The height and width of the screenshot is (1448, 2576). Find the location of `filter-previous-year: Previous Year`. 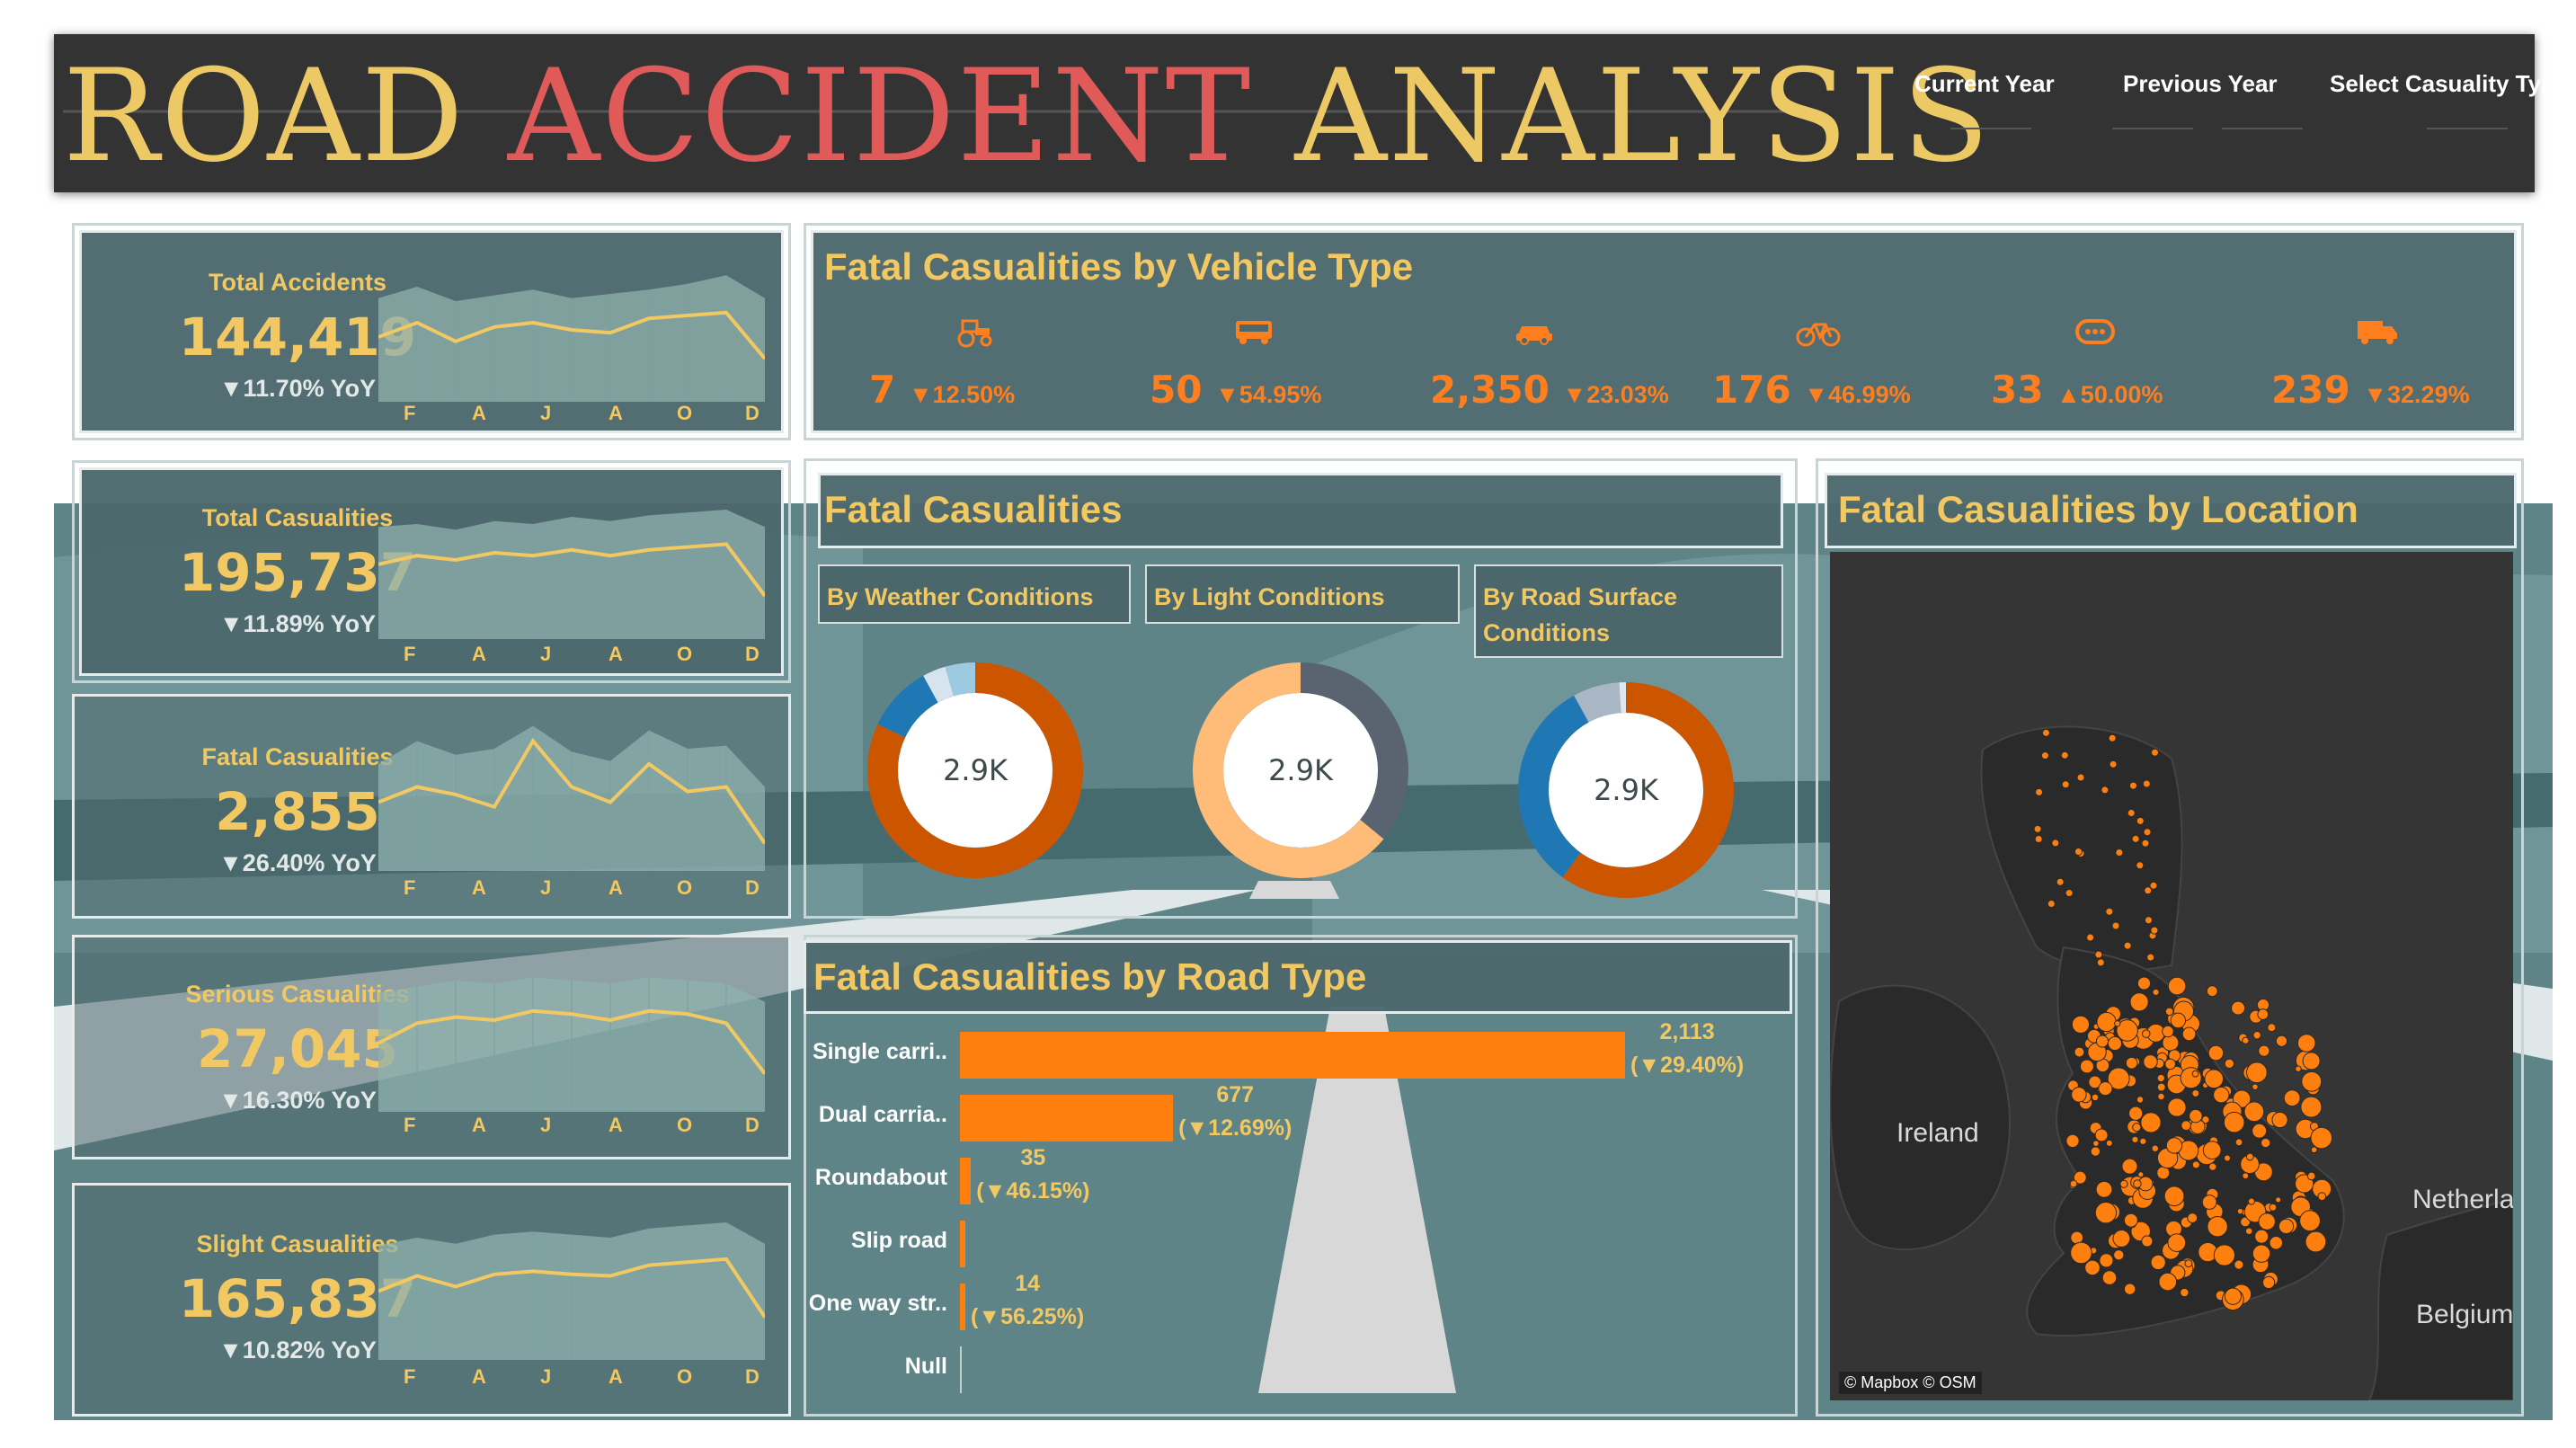

filter-previous-year: Previous Year is located at coordinates (2198, 113).